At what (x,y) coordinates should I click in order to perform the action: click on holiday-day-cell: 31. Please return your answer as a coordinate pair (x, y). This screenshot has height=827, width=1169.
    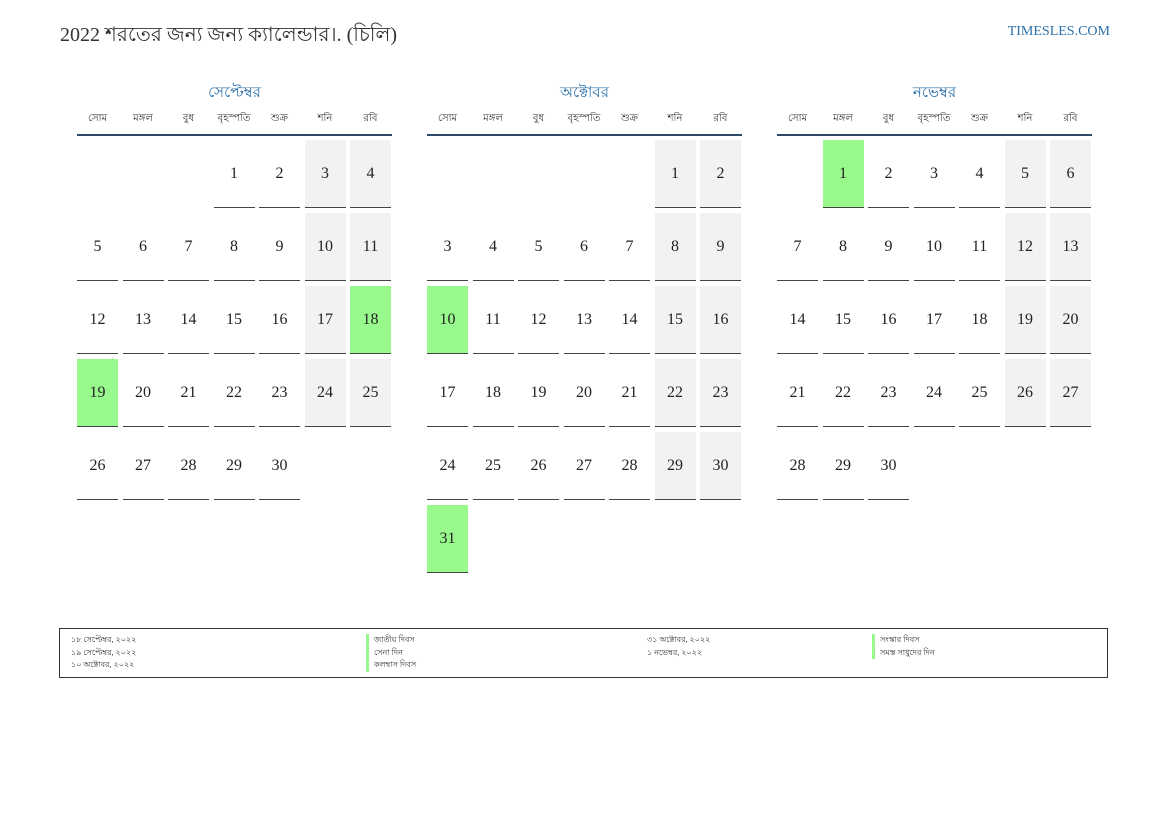
    Looking at the image, I should click on (447, 539).